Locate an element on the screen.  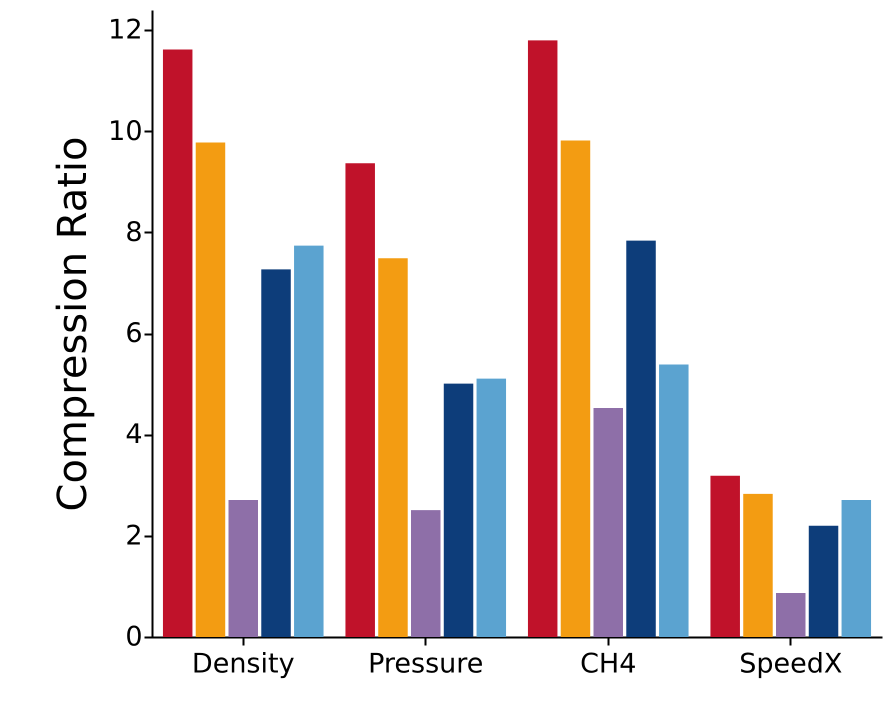
y-tick-label: 10 is located at coordinates (125, 131).